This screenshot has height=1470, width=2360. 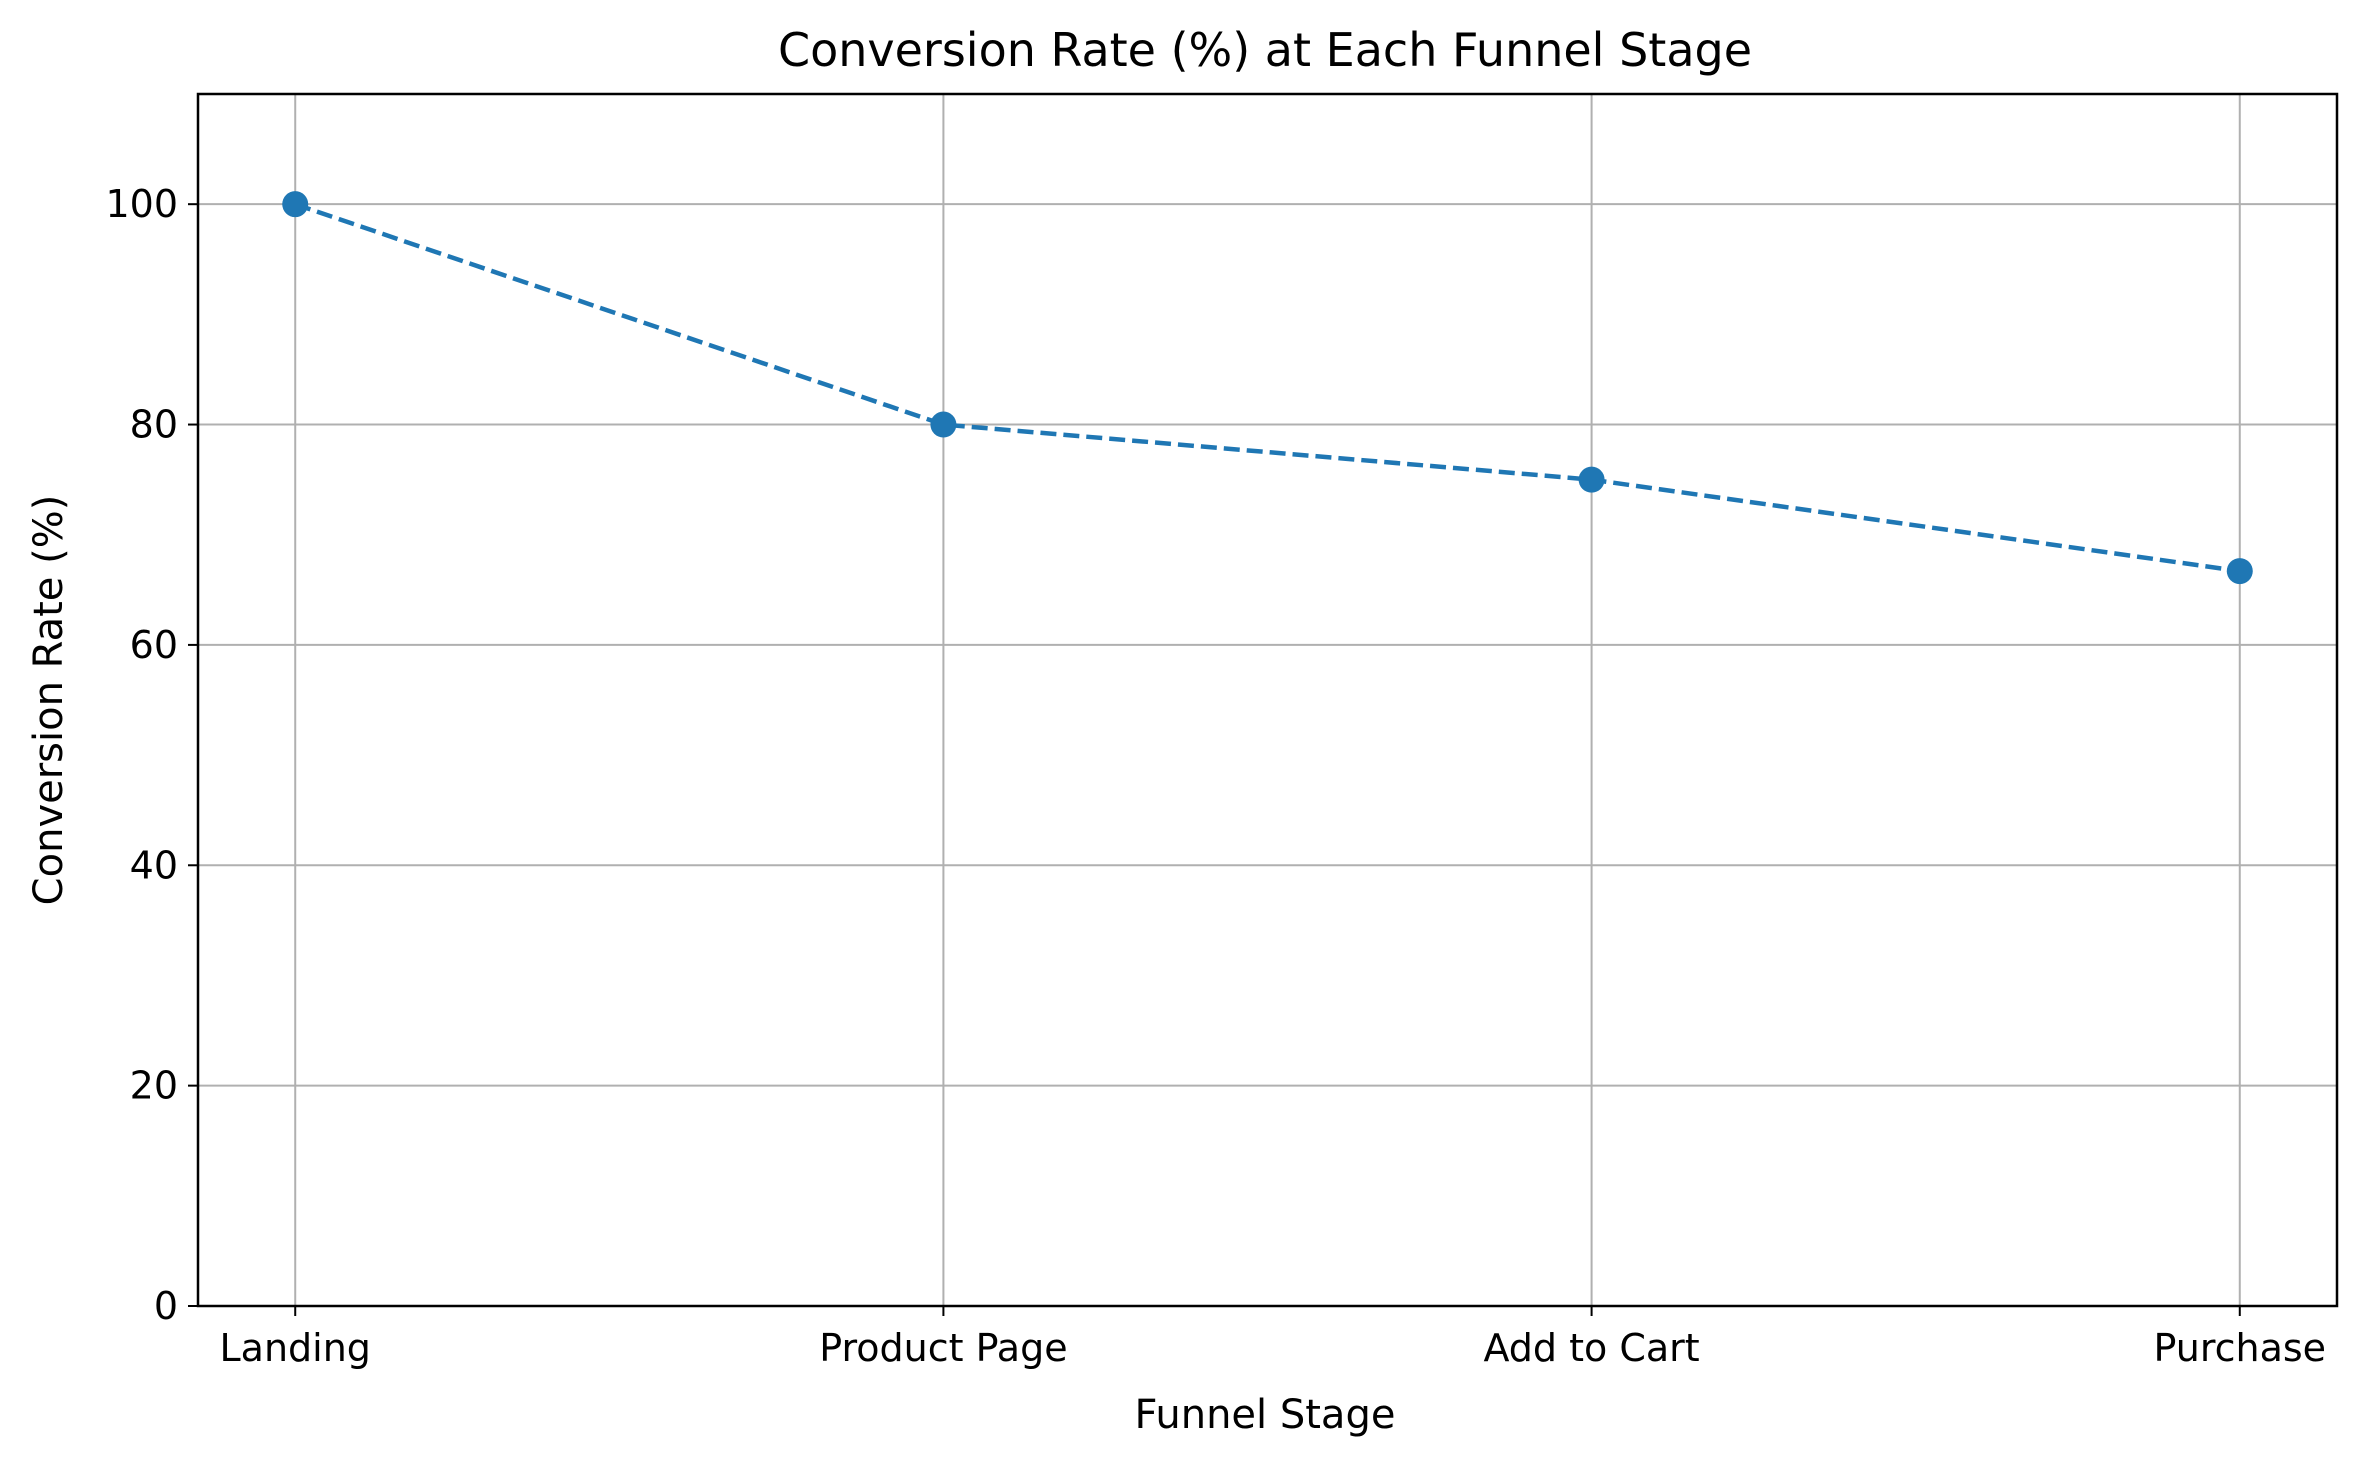 I want to click on y-tick-label: 40, so click(x=154, y=865).